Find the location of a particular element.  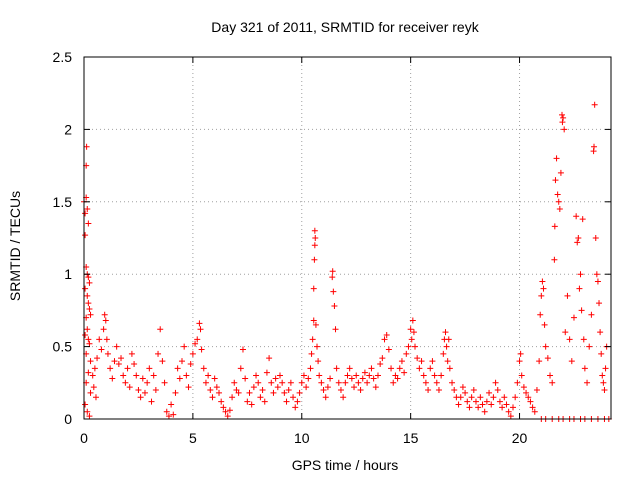

y-tick-label: 0 is located at coordinates (68, 419).